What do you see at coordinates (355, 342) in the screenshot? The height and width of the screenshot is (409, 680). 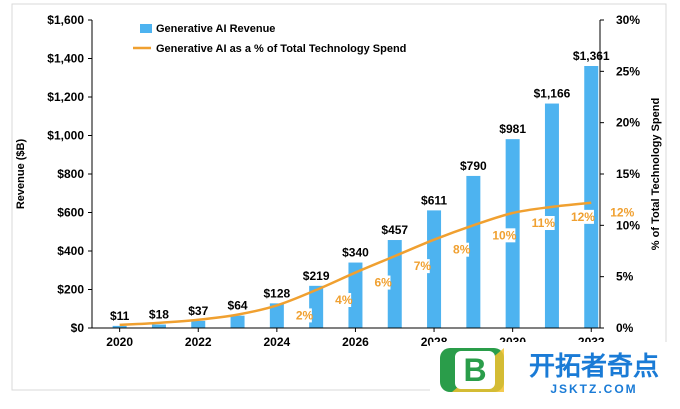 I see `x-tick-label: 2026` at bounding box center [355, 342].